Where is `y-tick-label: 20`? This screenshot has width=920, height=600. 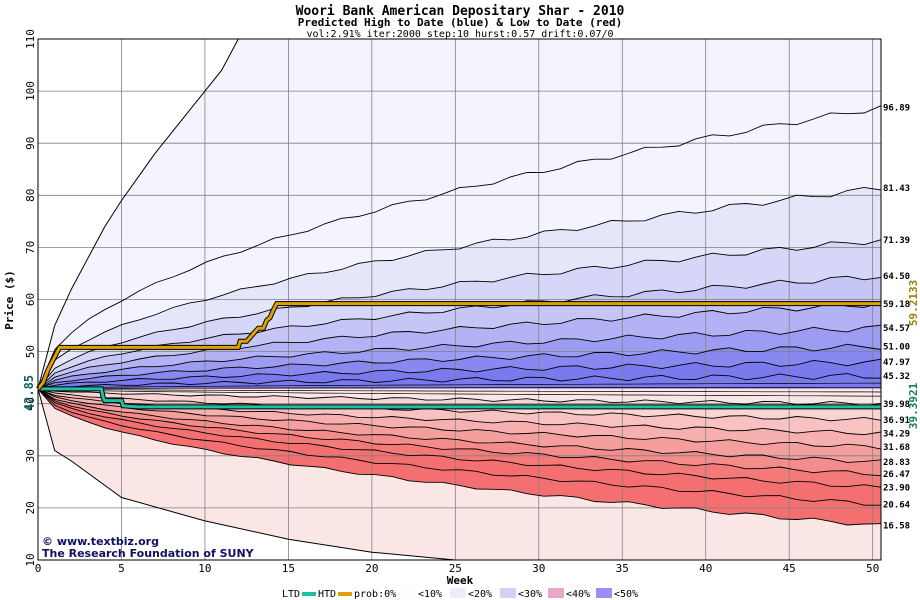 y-tick-label: 20 is located at coordinates (30, 507).